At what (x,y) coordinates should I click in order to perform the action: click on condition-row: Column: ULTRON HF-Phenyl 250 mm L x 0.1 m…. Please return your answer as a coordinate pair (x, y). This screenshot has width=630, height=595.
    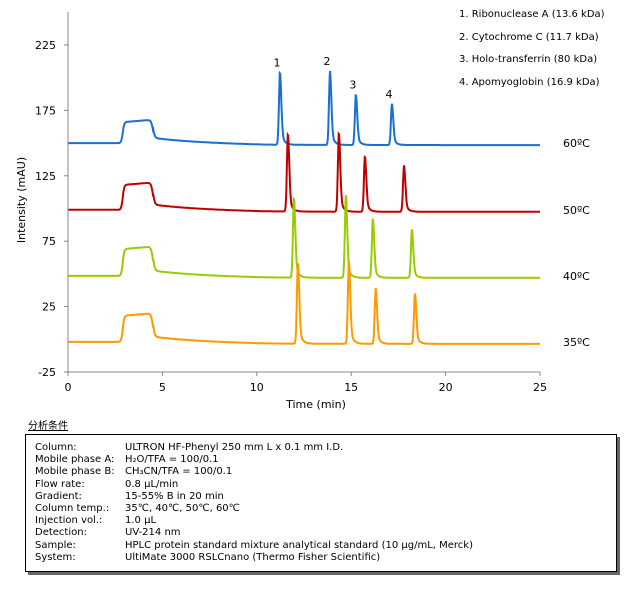
    Looking at the image, I should click on (325, 448).